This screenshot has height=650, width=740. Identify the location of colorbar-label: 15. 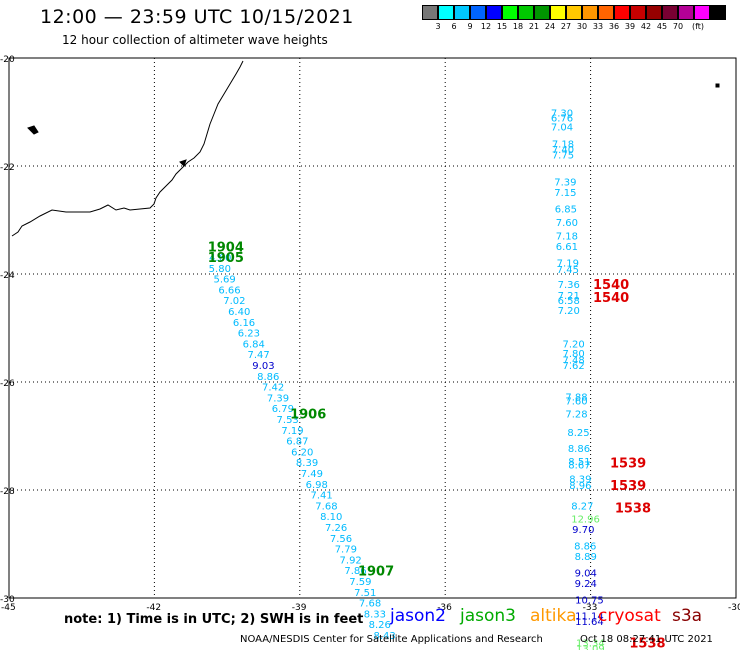
(502, 26).